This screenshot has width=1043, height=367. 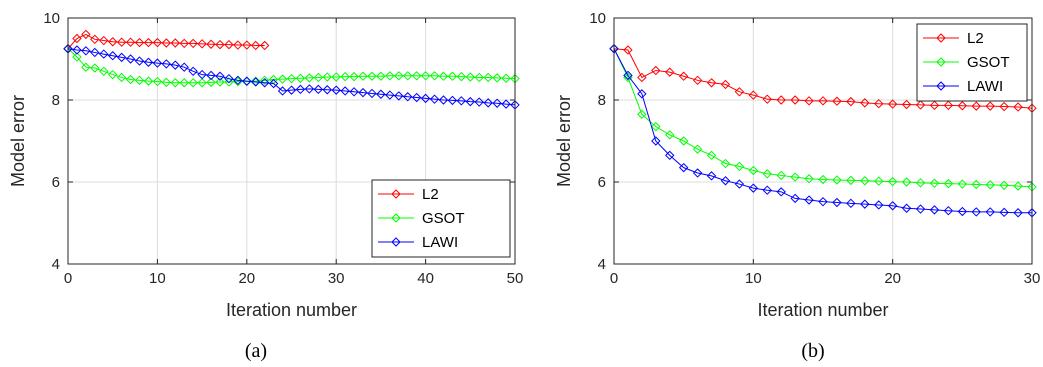 I want to click on x-tick-label-a: 50, so click(x=515, y=278).